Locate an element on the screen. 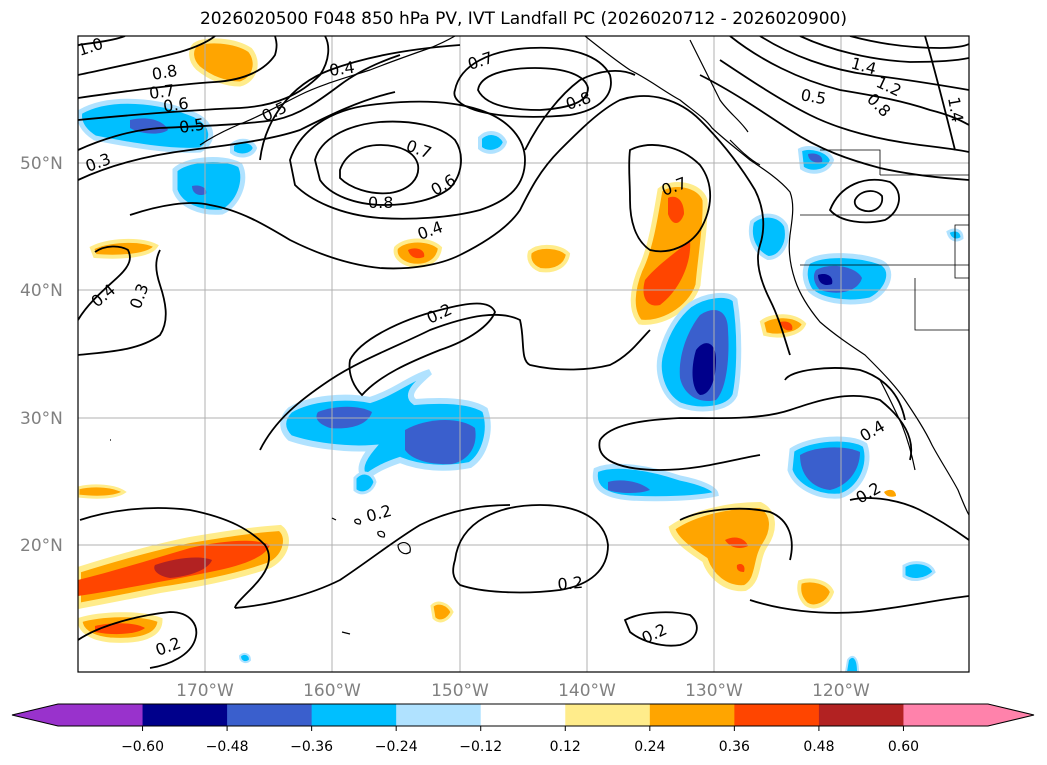 The height and width of the screenshot is (765, 1047). lon-label-130w: 130°W is located at coordinates (714, 691).